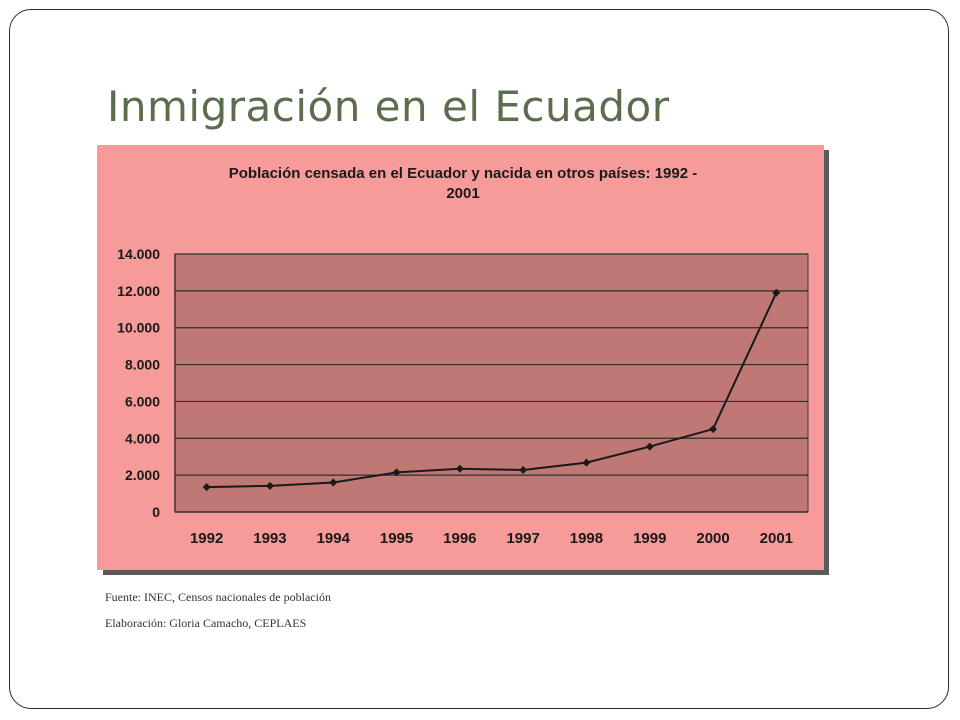 The width and height of the screenshot is (960, 720). Describe the element at coordinates (156, 512) in the screenshot. I see `y-tick-label: 0` at that location.